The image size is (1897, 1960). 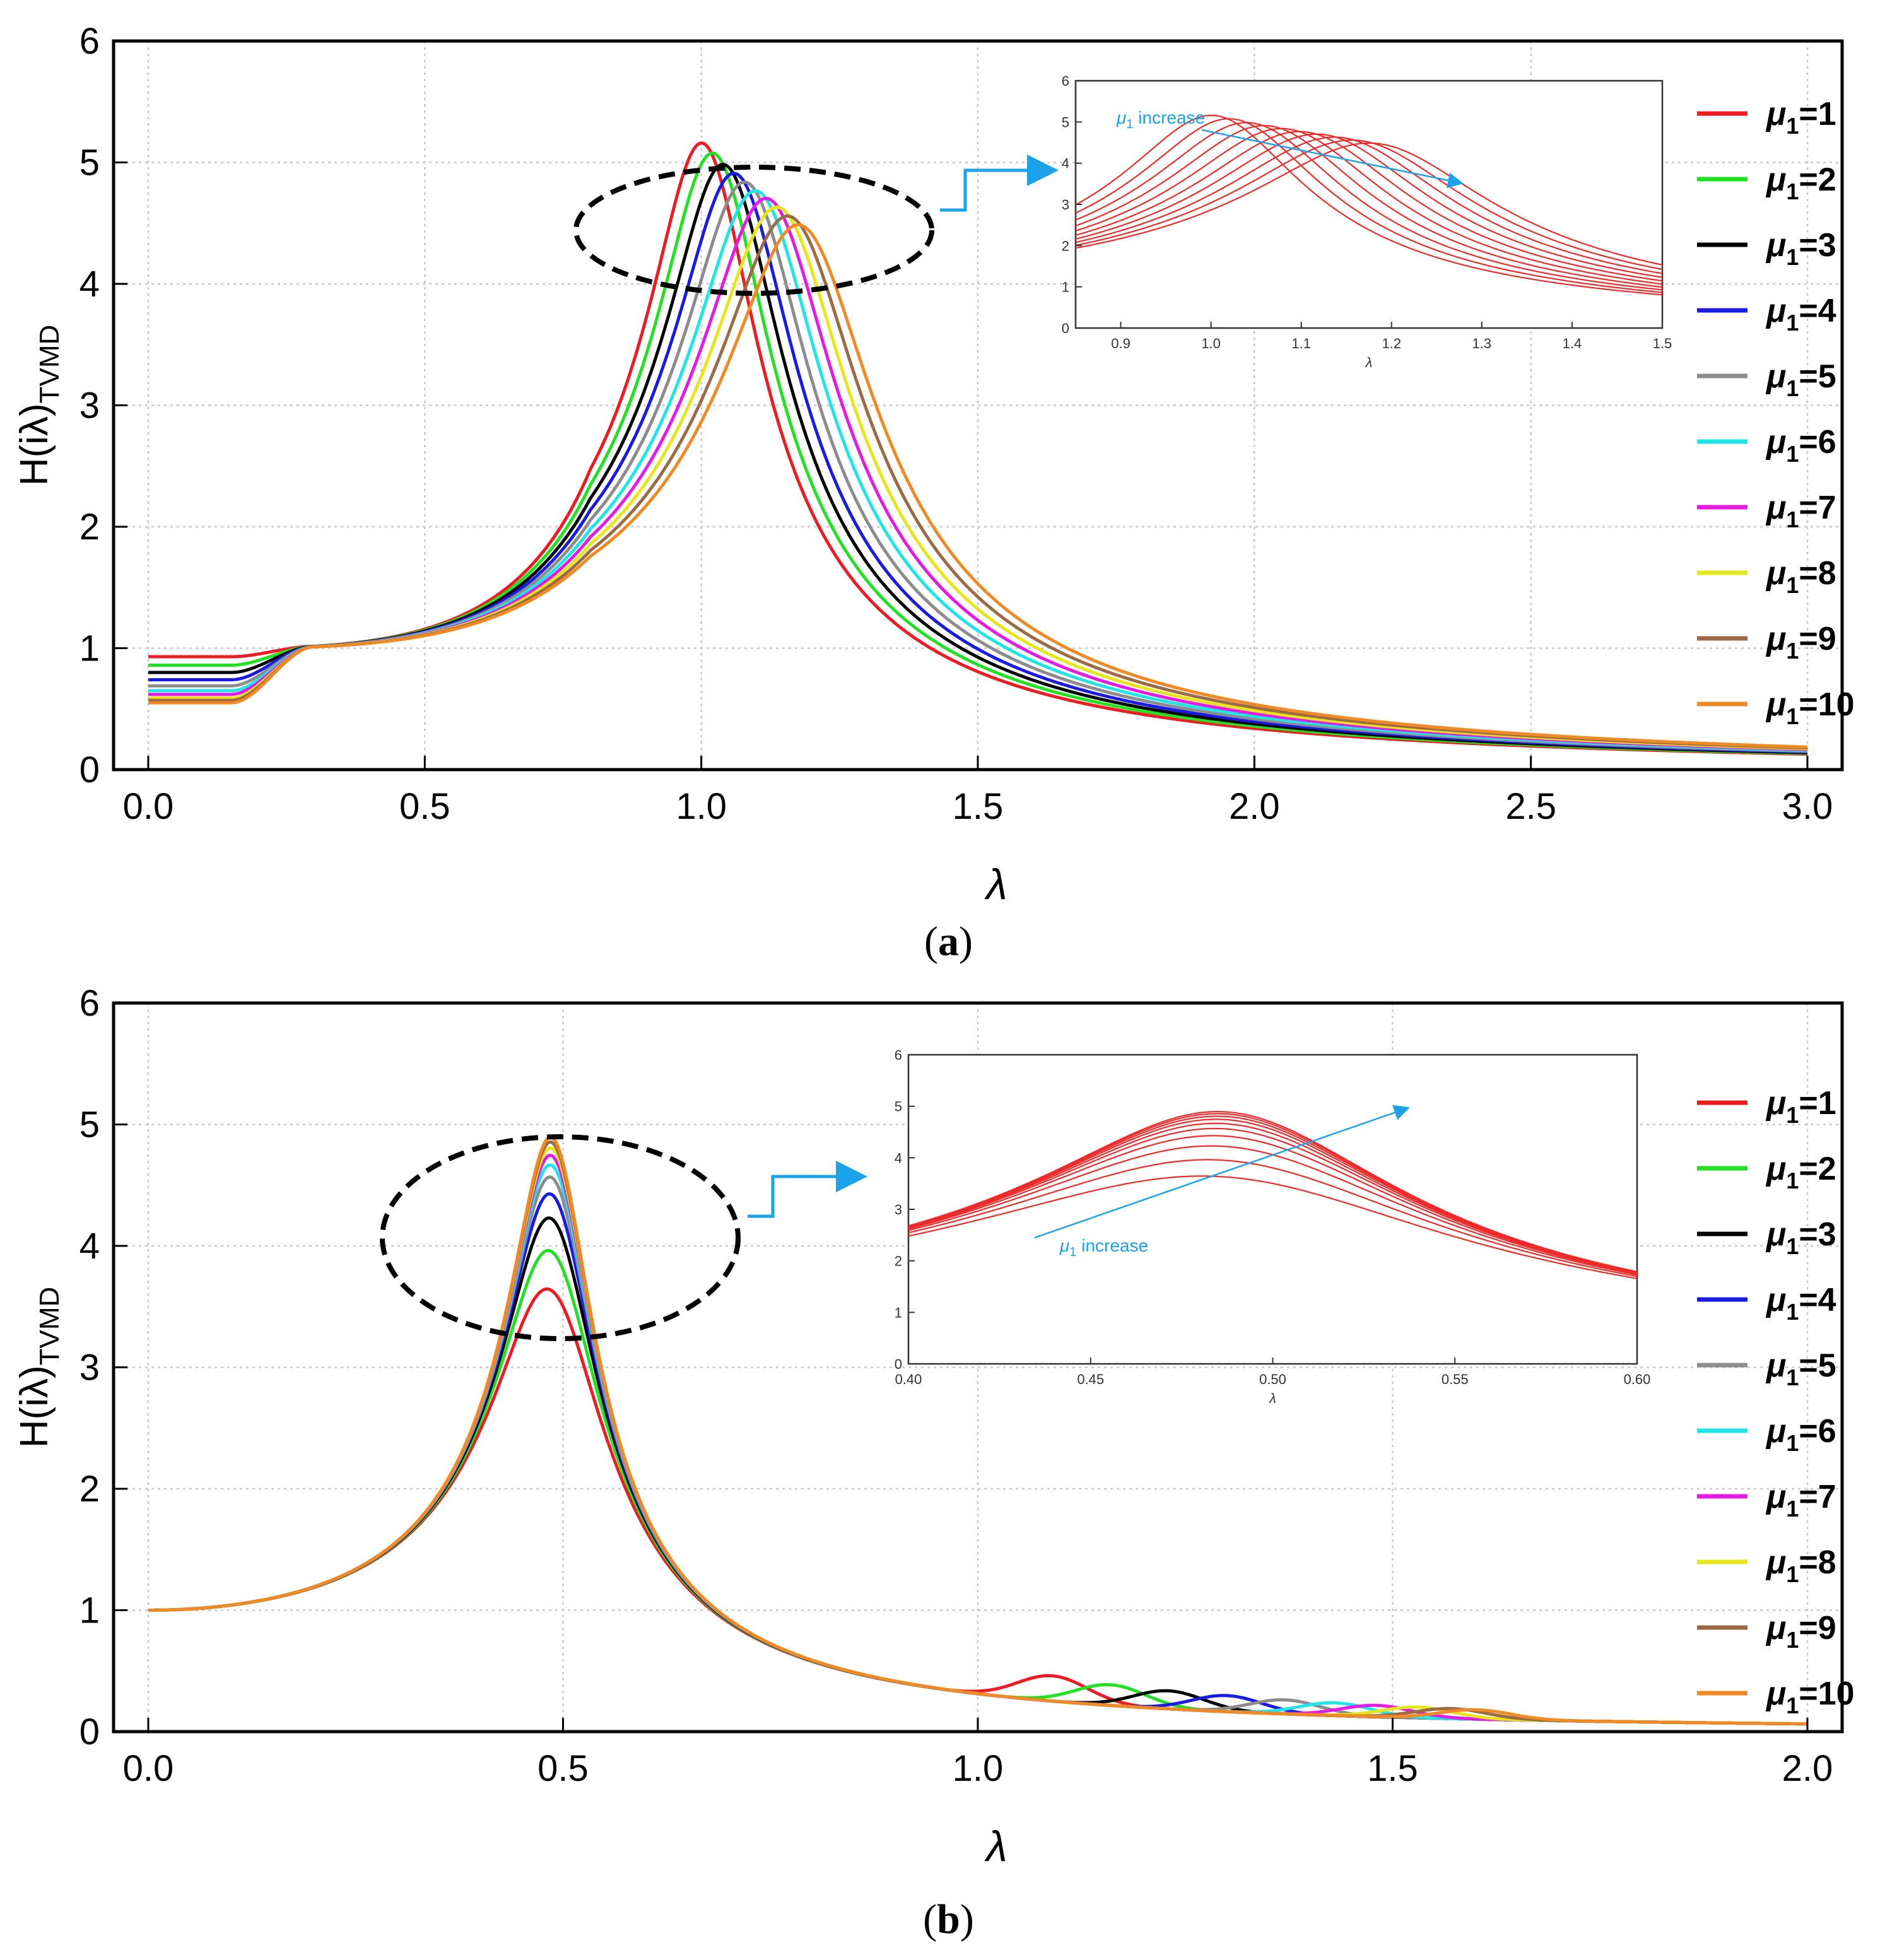 I want to click on inset-y-tick-label: 0, so click(x=1065, y=328).